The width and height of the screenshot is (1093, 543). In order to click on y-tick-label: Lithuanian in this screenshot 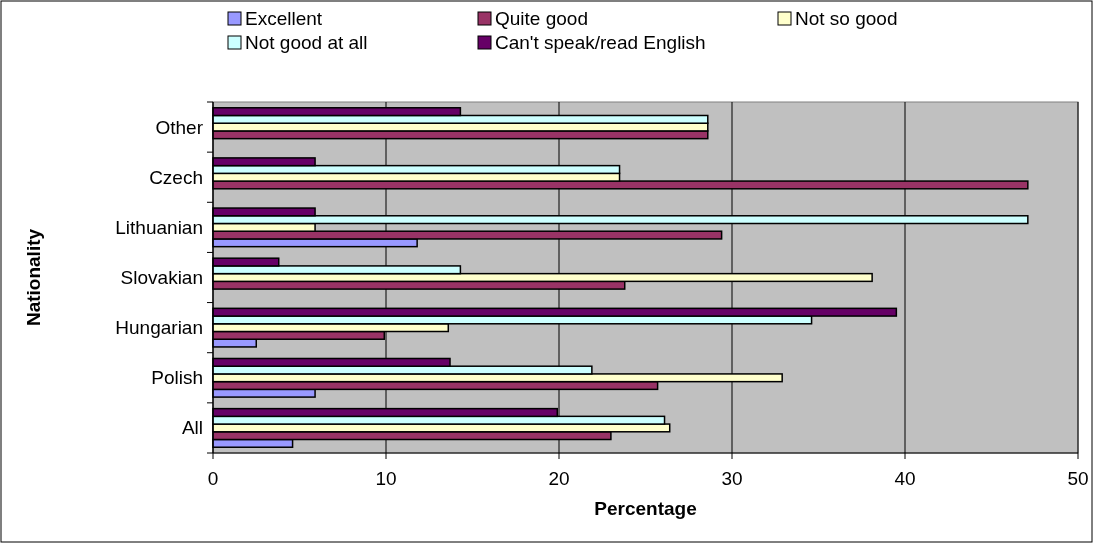, I will do `click(159, 227)`.